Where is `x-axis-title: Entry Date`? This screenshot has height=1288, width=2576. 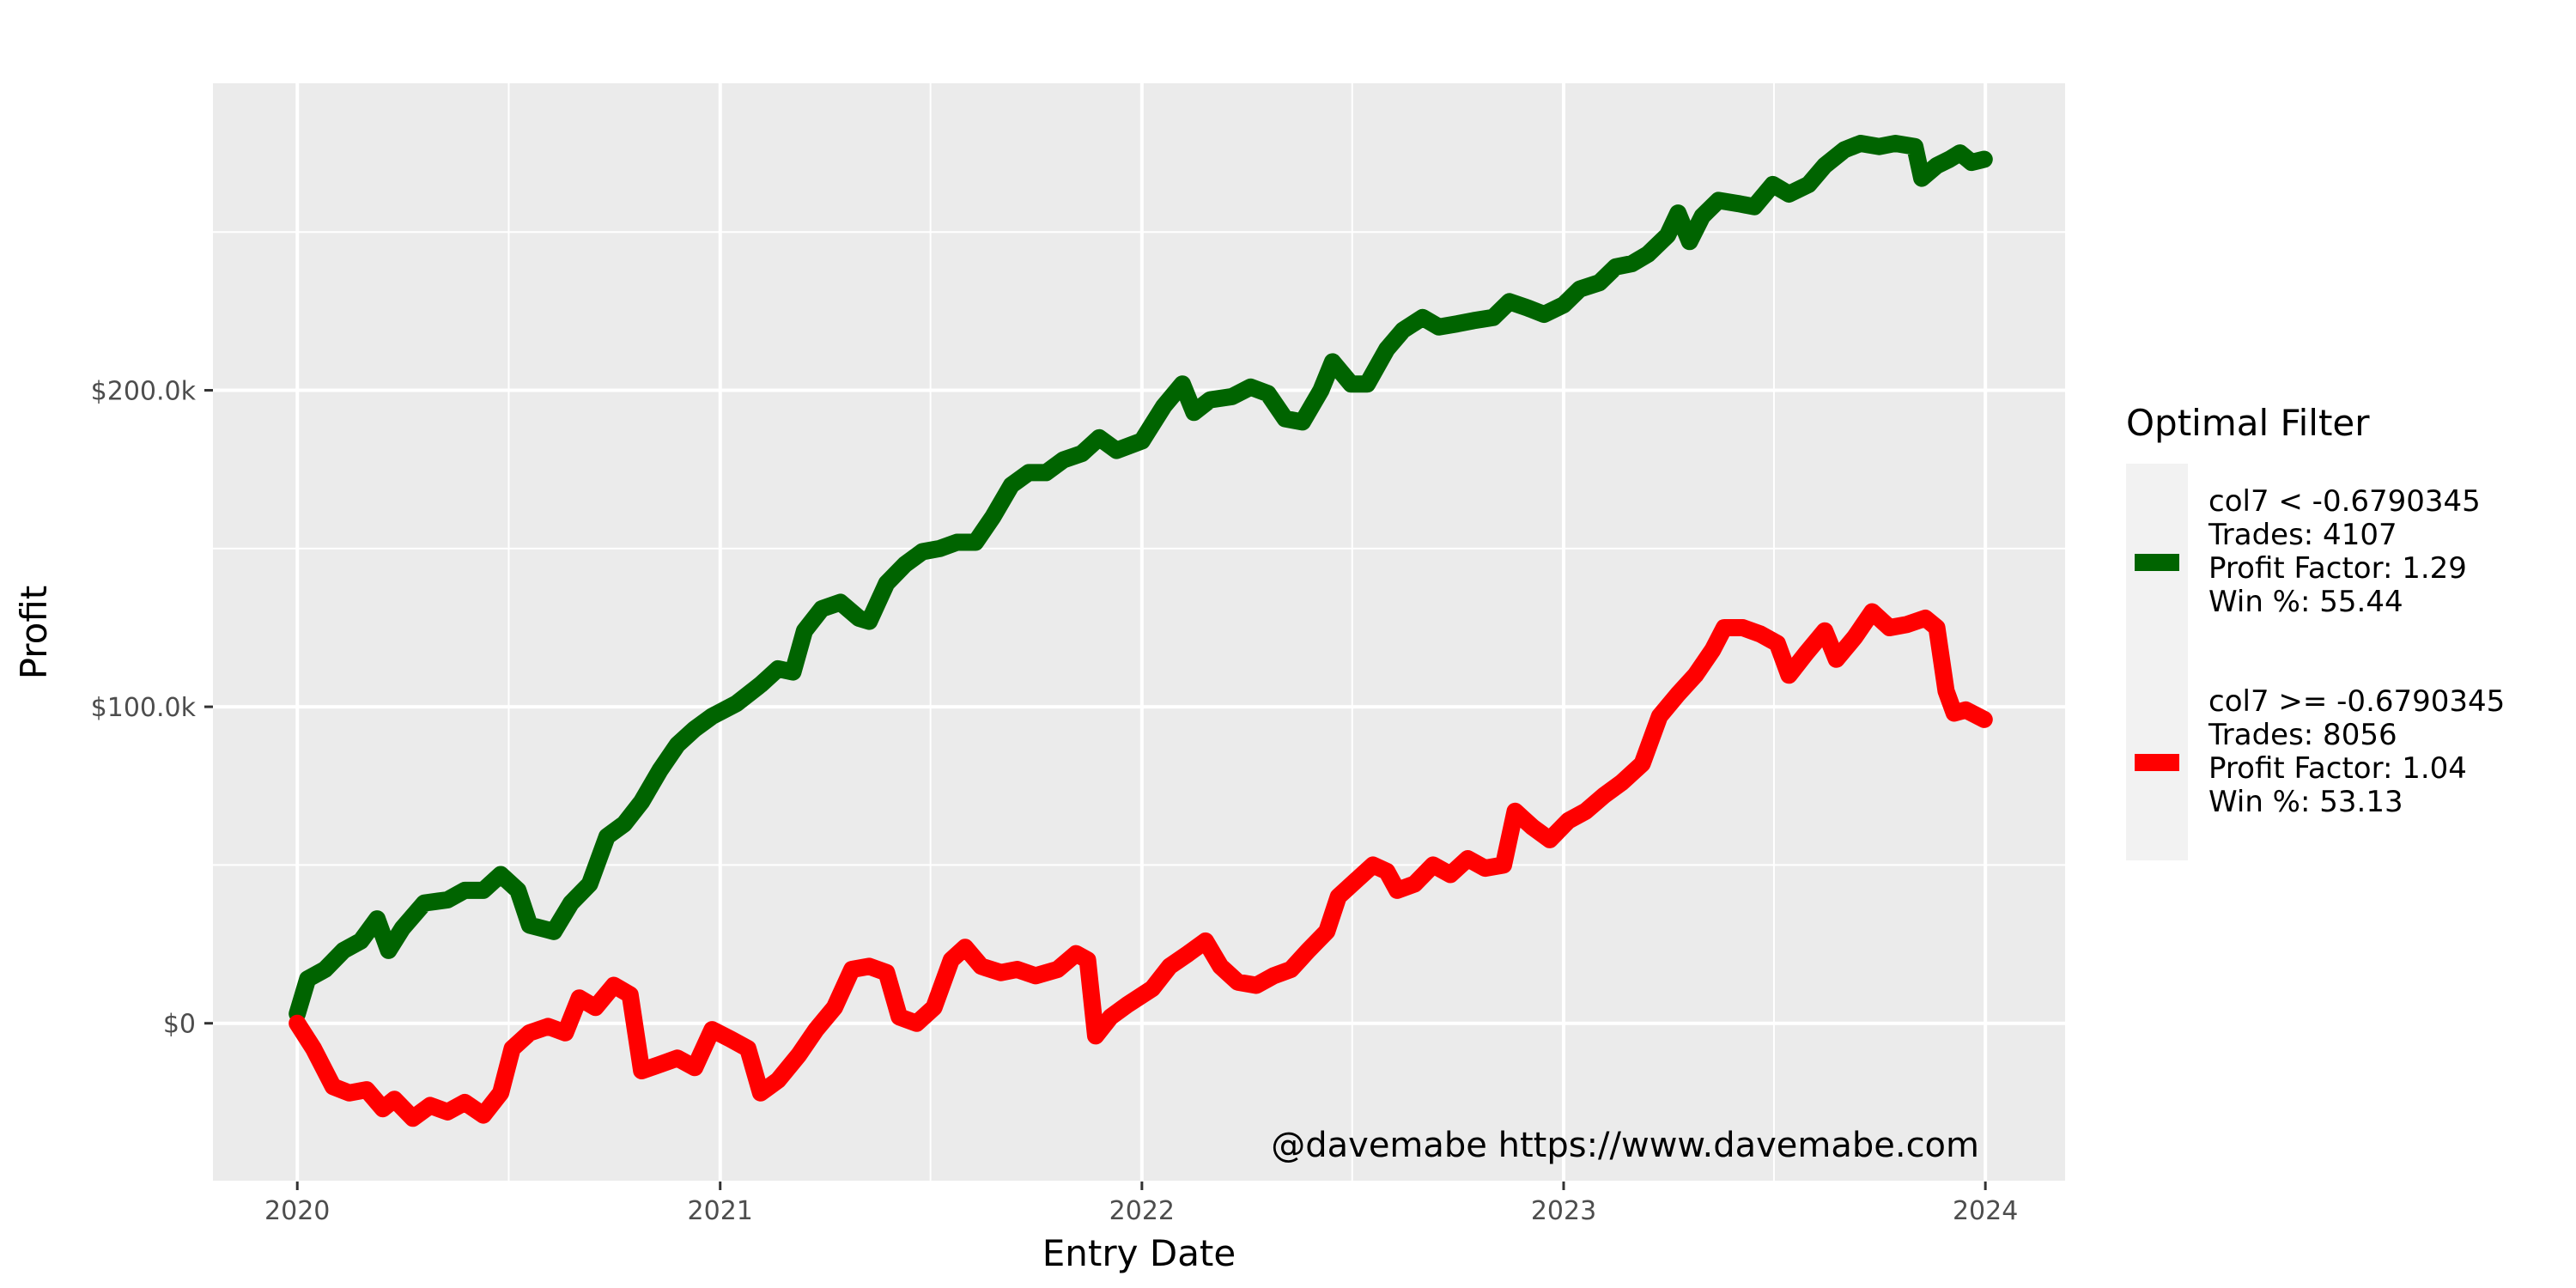
x-axis-title: Entry Date is located at coordinates (1139, 1253).